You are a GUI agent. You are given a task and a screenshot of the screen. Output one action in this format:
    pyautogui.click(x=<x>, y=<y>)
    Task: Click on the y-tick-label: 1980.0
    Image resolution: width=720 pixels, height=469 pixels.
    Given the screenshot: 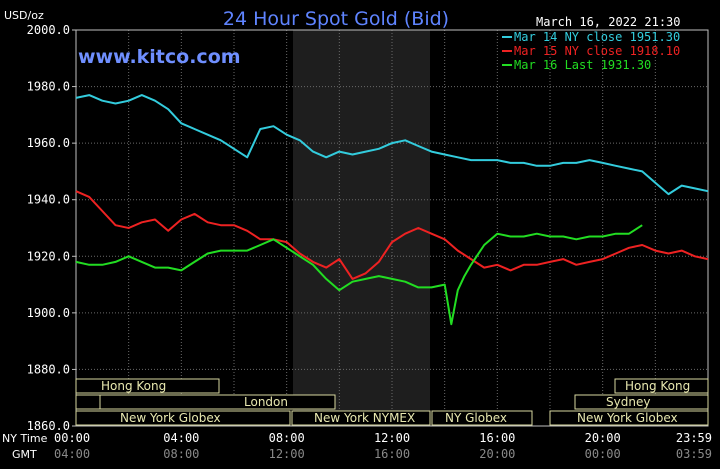 What is the action you would take?
    pyautogui.click(x=48, y=87)
    